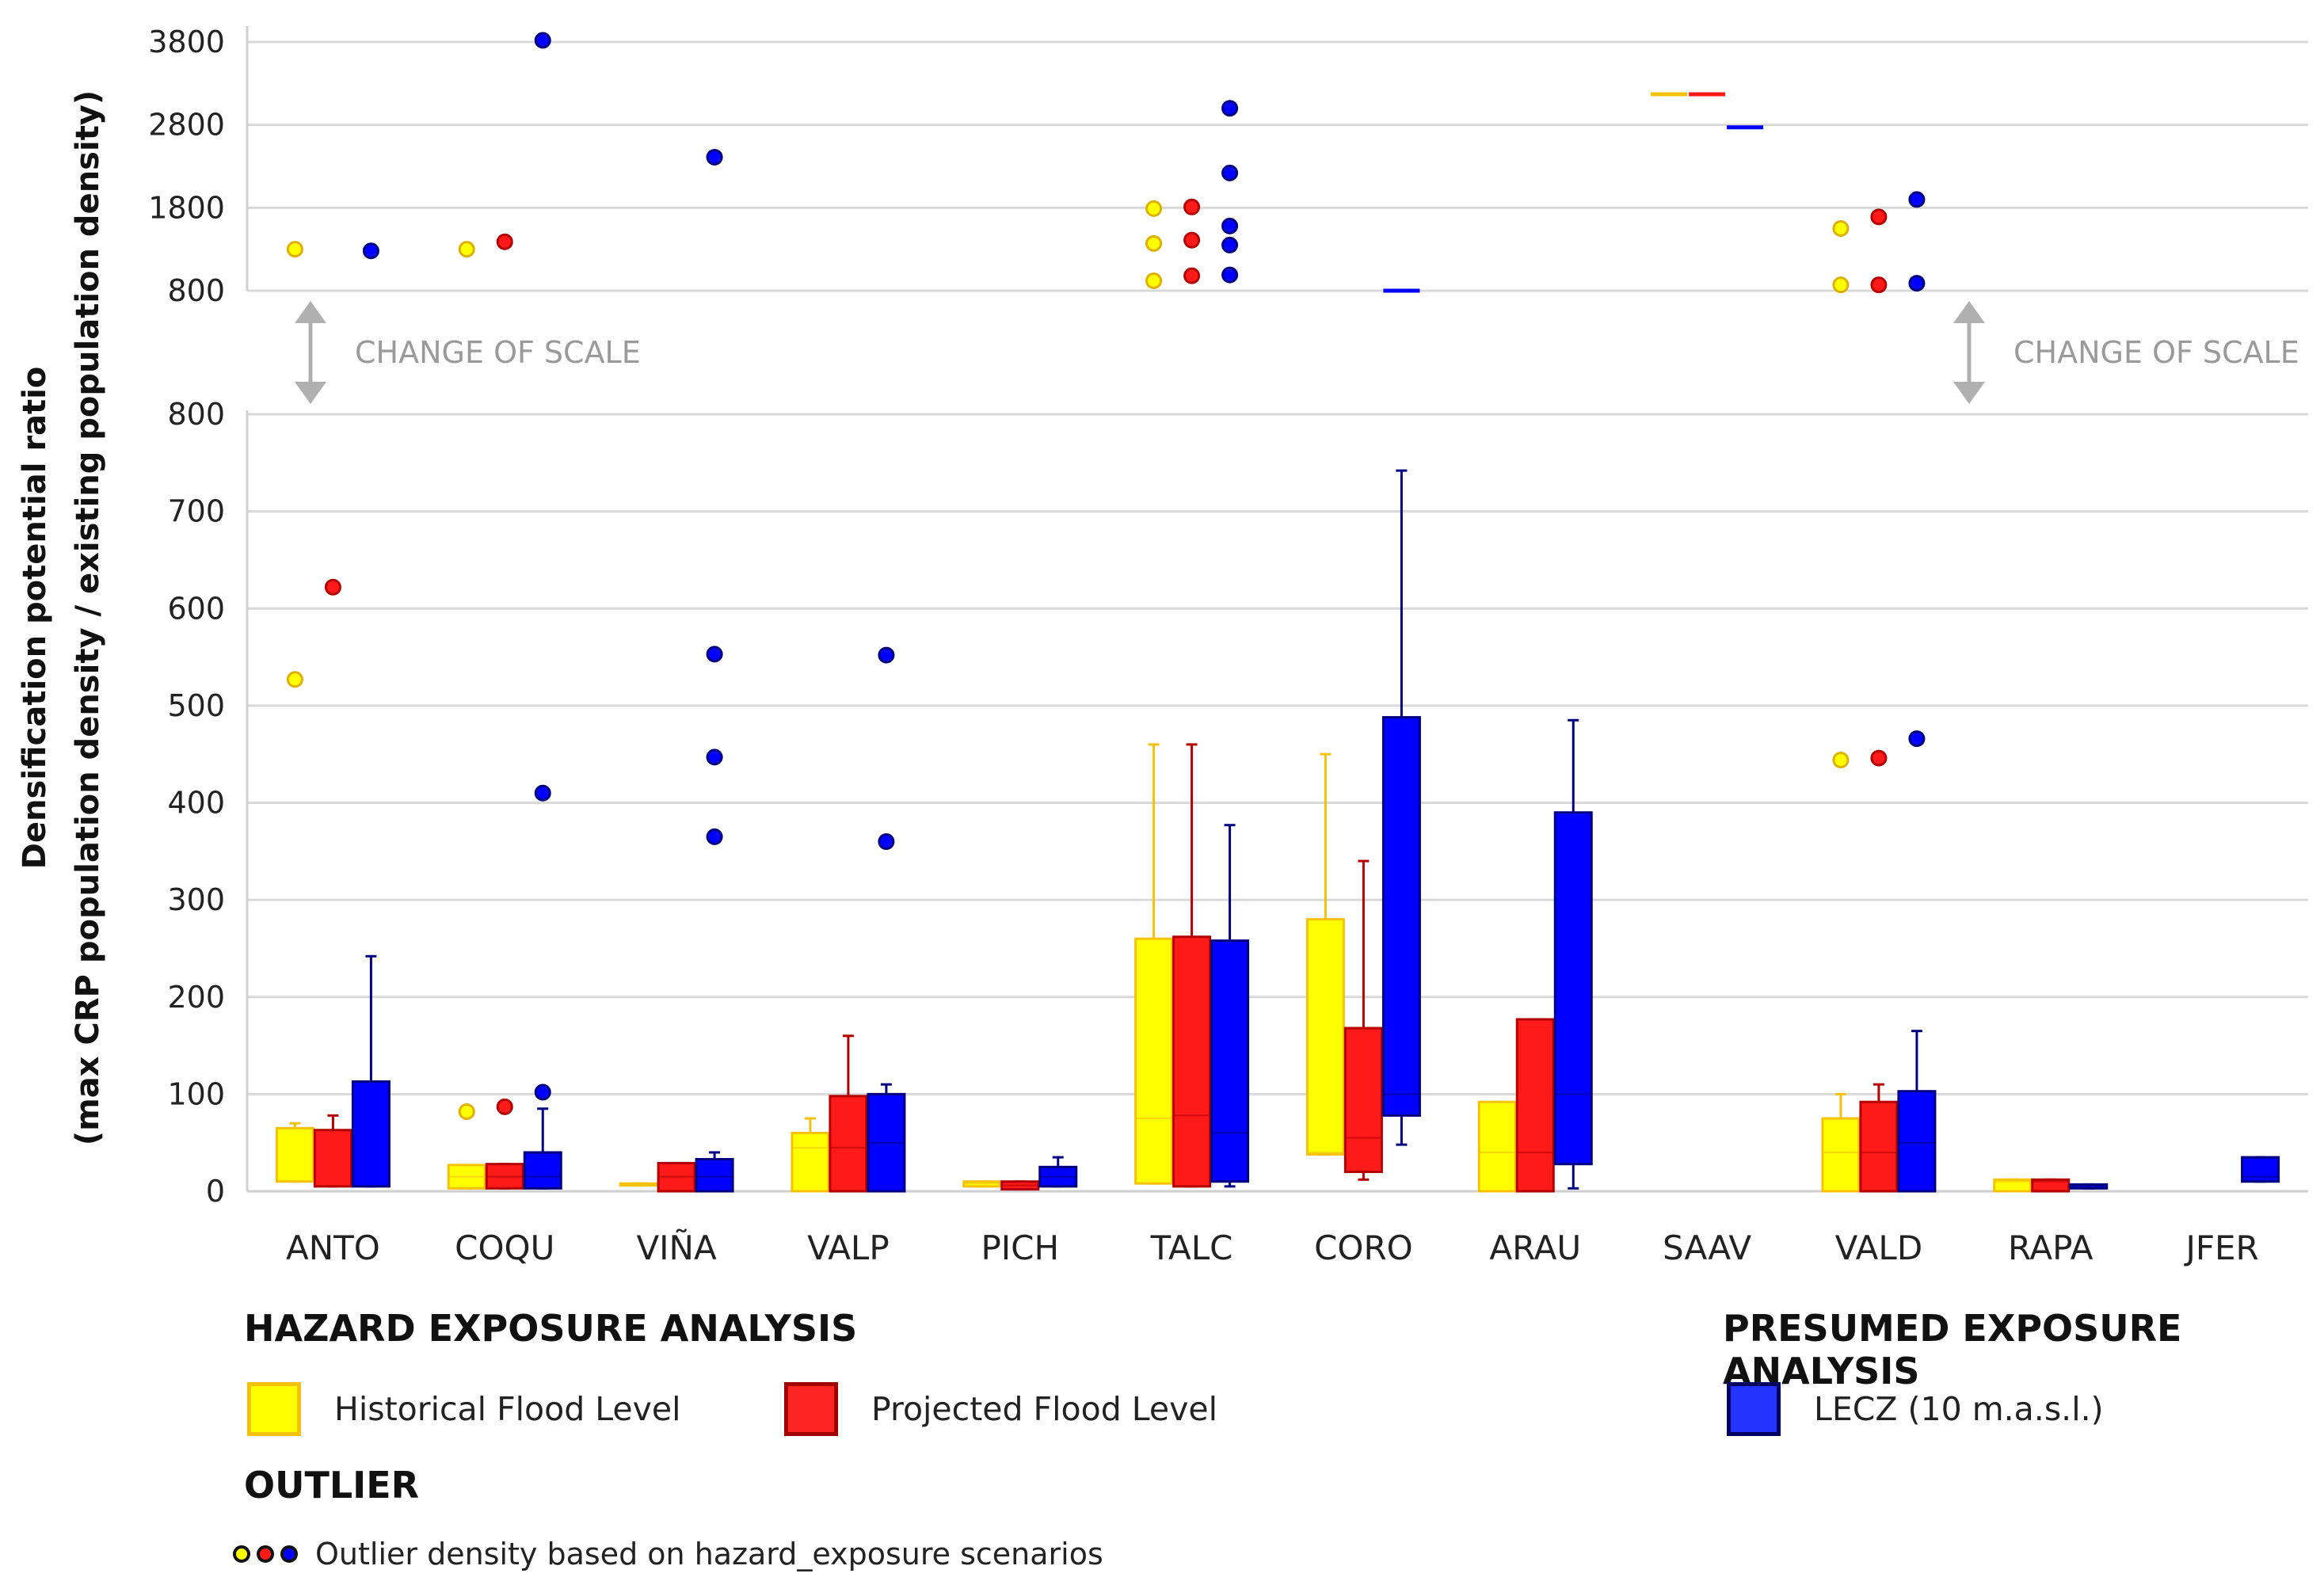 This screenshot has width=2324, height=1577. I want to click on x-tick-pich: PICH, so click(1020, 1247).